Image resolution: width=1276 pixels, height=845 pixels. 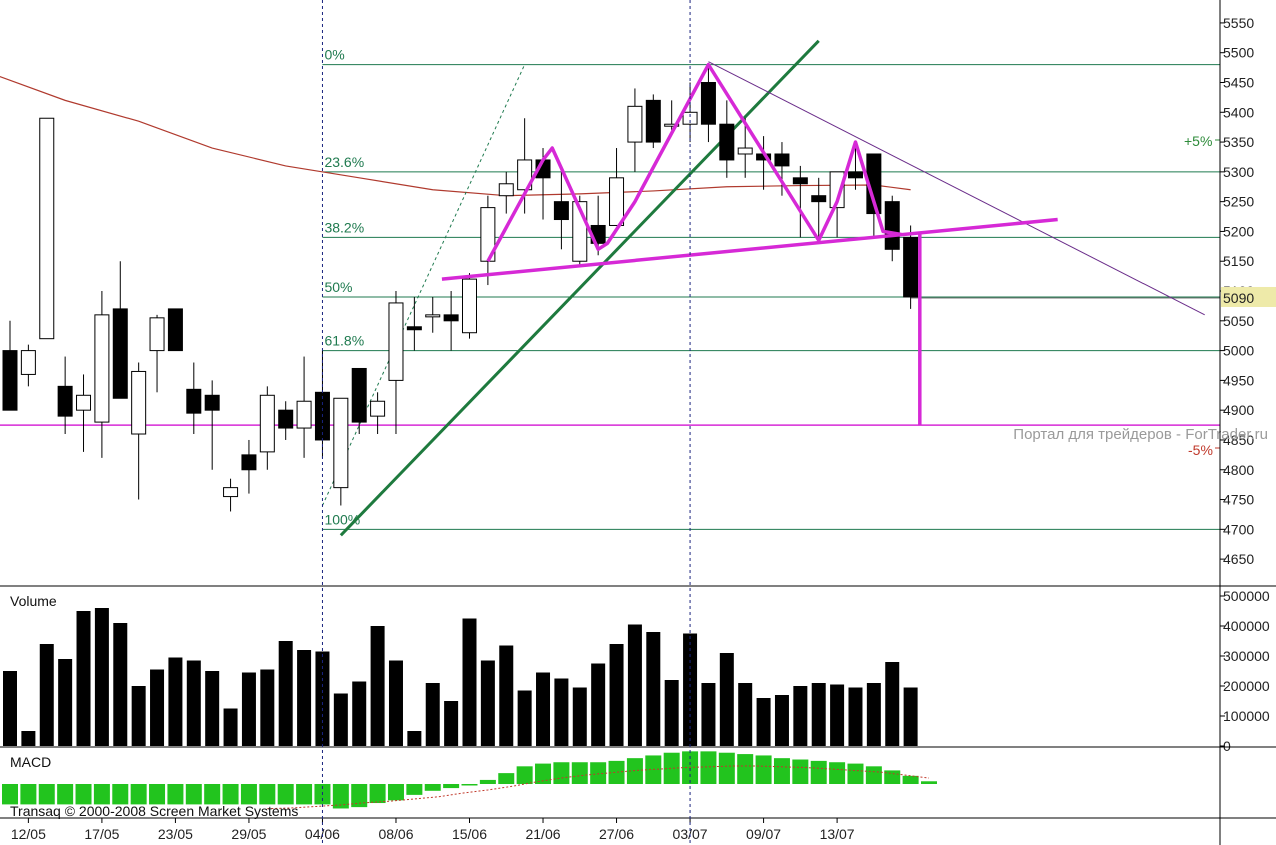 What do you see at coordinates (1140, 434) in the screenshot?
I see `watermark-text: Портал для трейдеров - ForTrader.ru` at bounding box center [1140, 434].